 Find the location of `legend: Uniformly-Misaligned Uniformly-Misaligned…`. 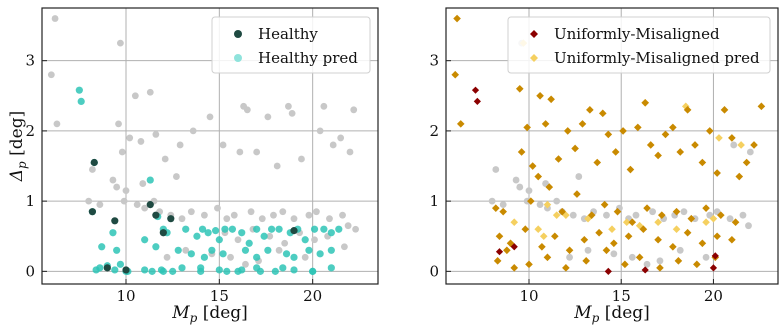

legend: Uniformly-Misaligned Uniformly-Misaligned… is located at coordinates (639, 45).